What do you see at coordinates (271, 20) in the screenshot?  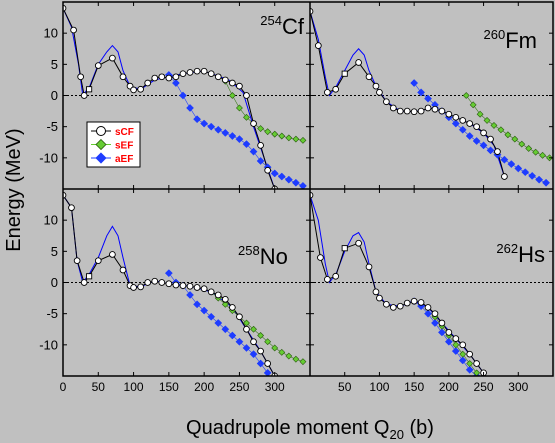 I see `isotope-mass: 254` at bounding box center [271, 20].